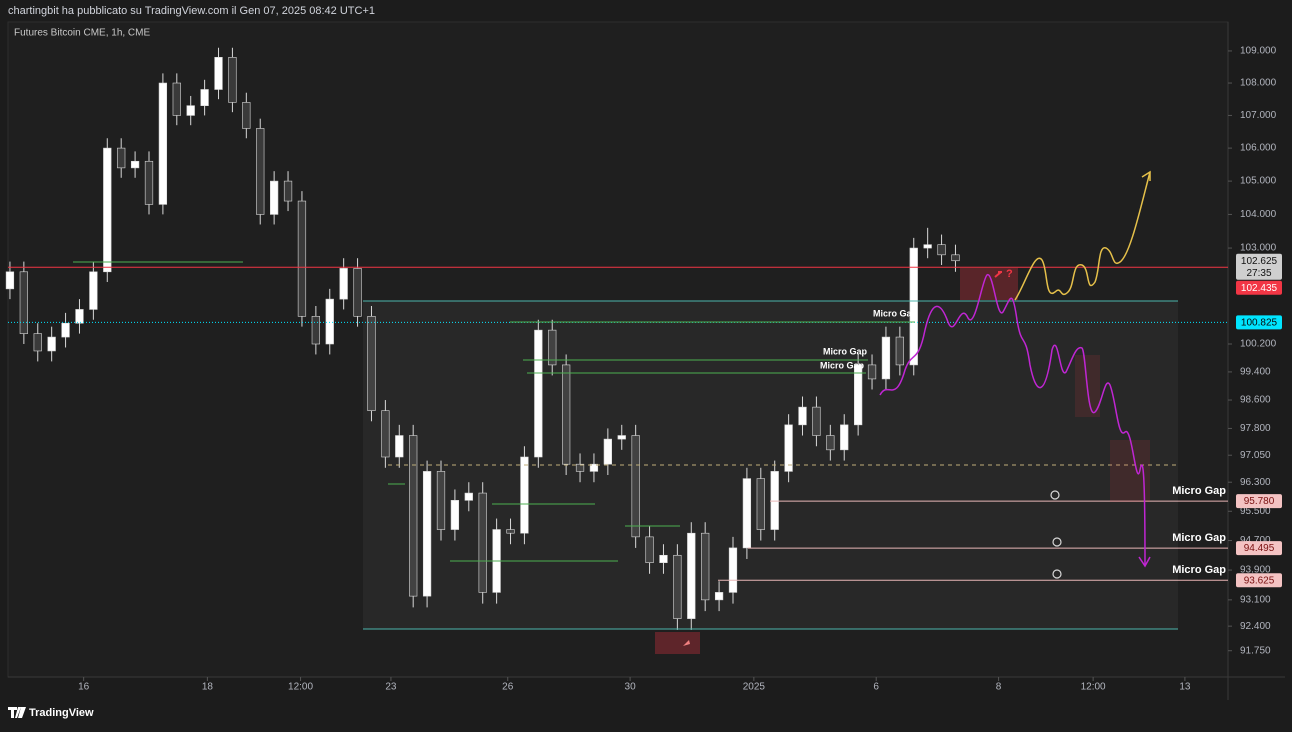 The width and height of the screenshot is (1292, 732). Describe the element at coordinates (391, 687) in the screenshot. I see `x-tick-label: 23` at that location.